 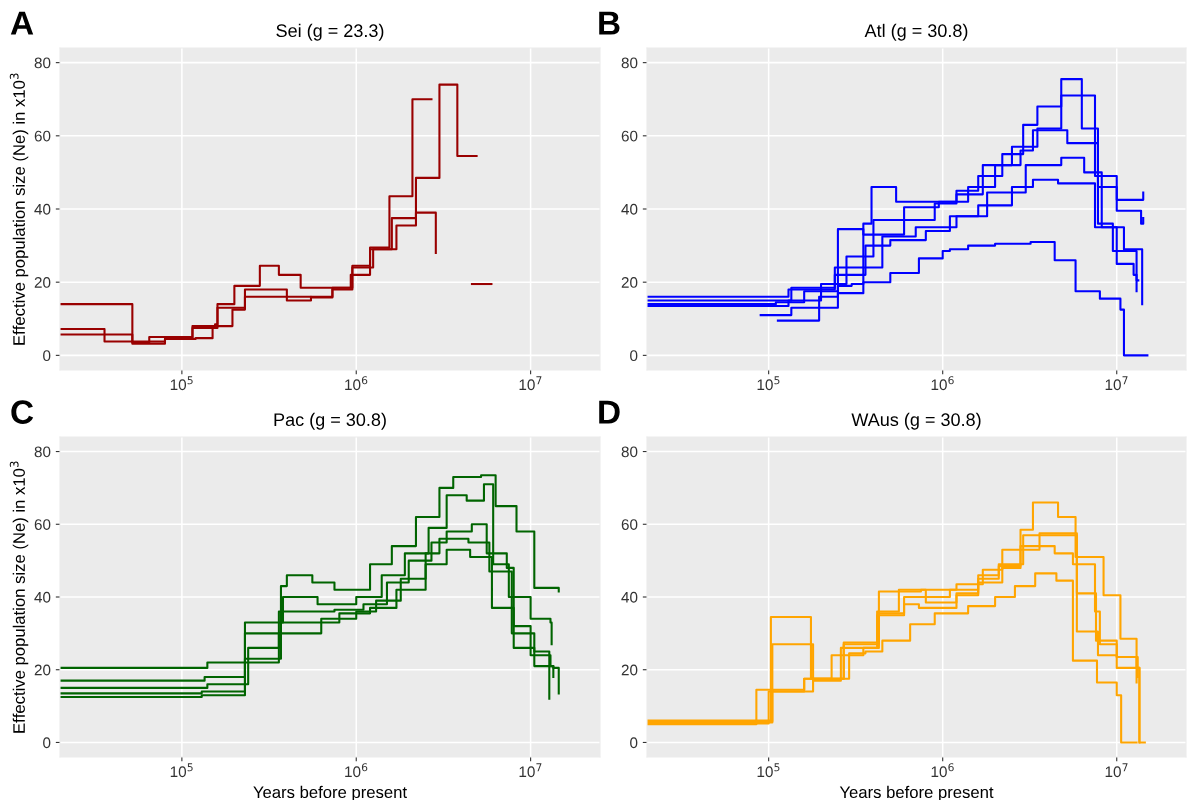 What do you see at coordinates (916, 32) in the screenshot?
I see `chart-title: Atl (g = 30.8)` at bounding box center [916, 32].